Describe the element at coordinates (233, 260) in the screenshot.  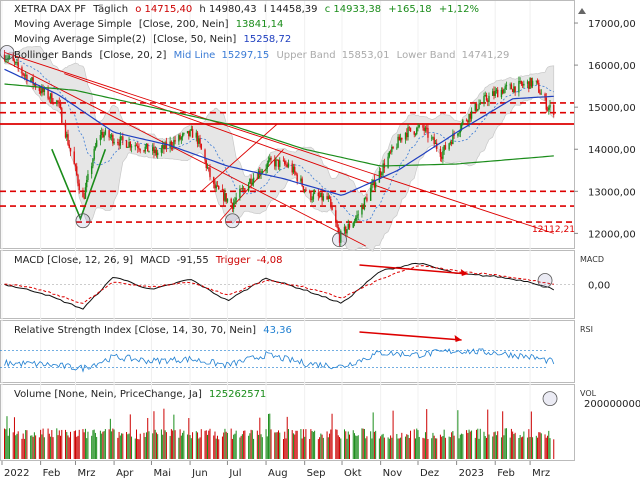
I see `macd-trigger-label: Trigger` at that location.